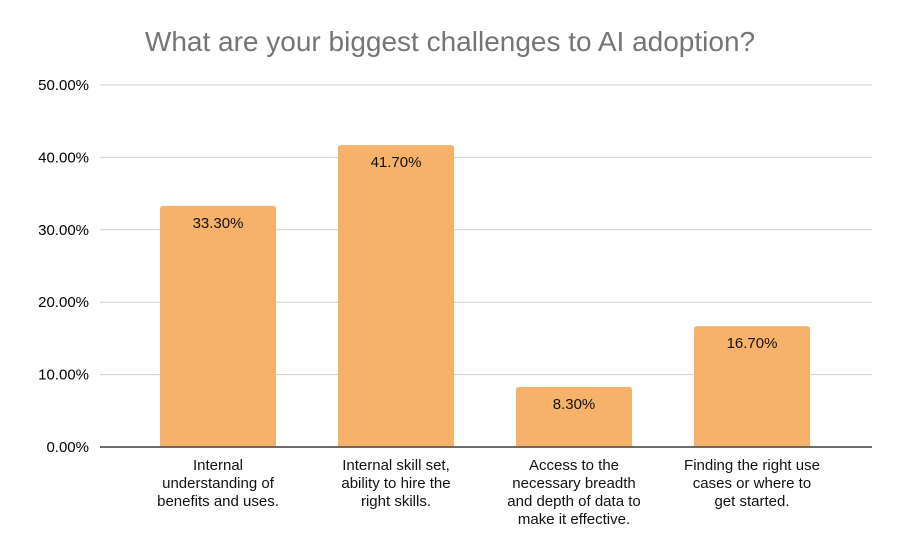 This screenshot has width=900, height=556. Describe the element at coordinates (218, 501) in the screenshot. I see `category-label: benefits and uses.` at that location.